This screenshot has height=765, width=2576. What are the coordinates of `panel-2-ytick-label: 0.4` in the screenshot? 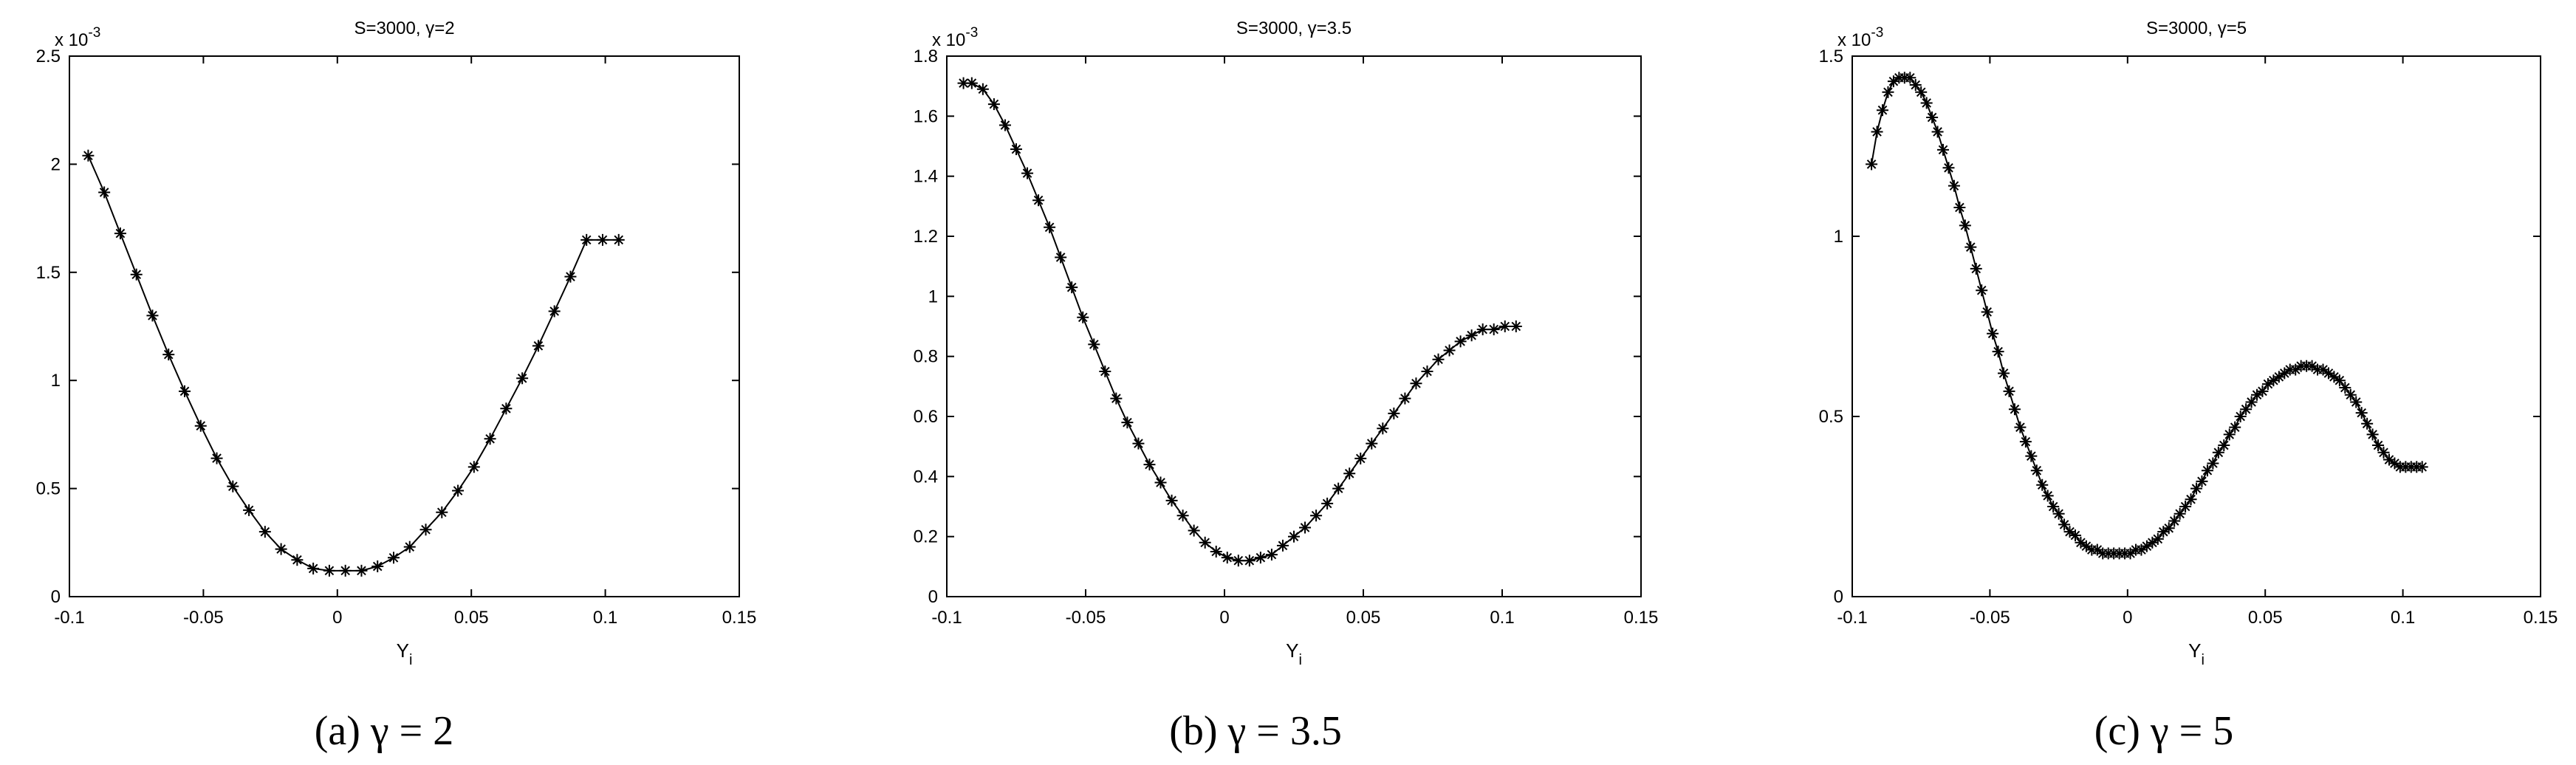 It's located at (926, 477).